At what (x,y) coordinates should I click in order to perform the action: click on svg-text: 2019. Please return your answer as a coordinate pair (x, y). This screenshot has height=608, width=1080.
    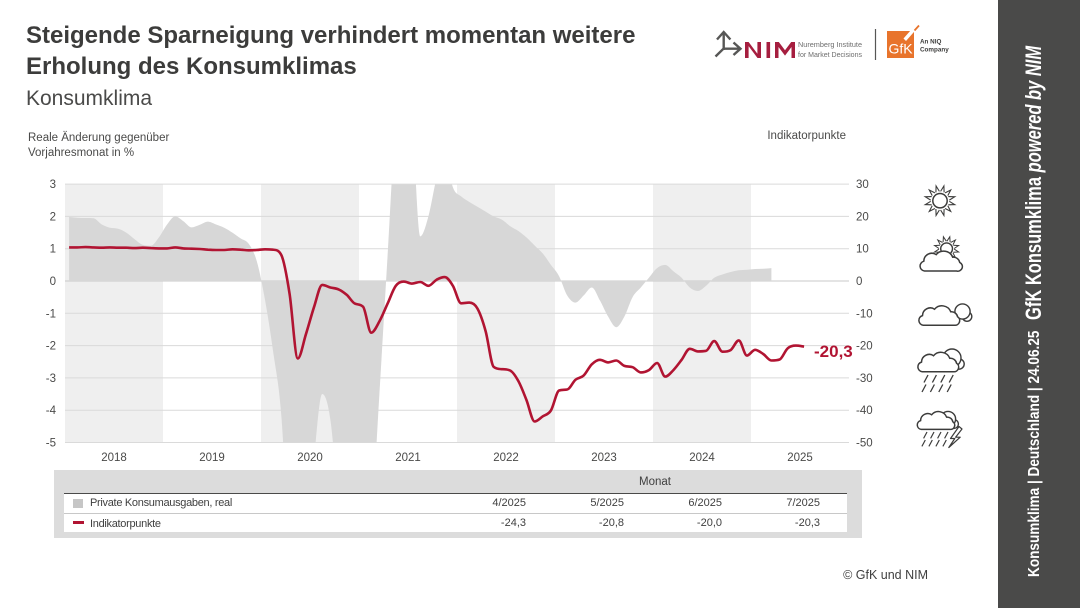
    Looking at the image, I should click on (212, 458).